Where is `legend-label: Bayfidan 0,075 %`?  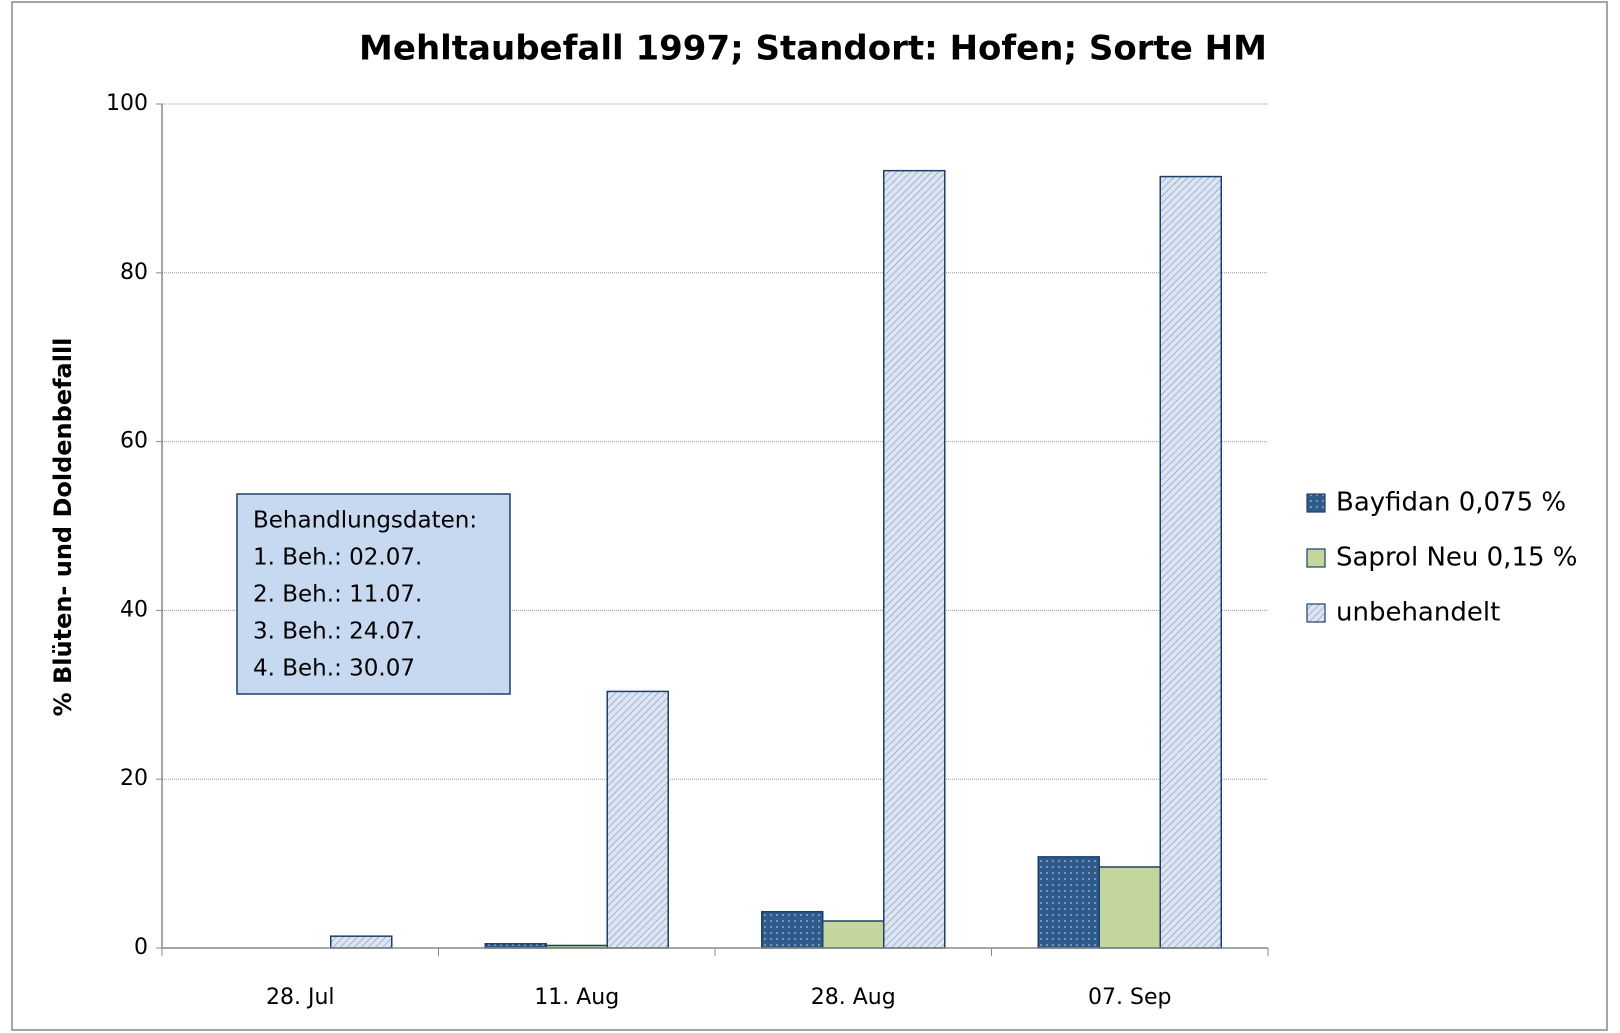
legend-label: Bayfidan 0,075 % is located at coordinates (1451, 503).